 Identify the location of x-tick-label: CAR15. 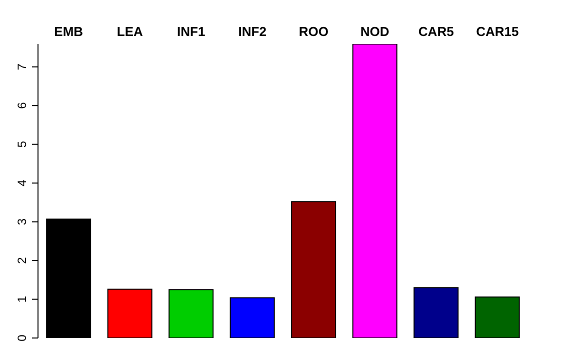
(497, 31).